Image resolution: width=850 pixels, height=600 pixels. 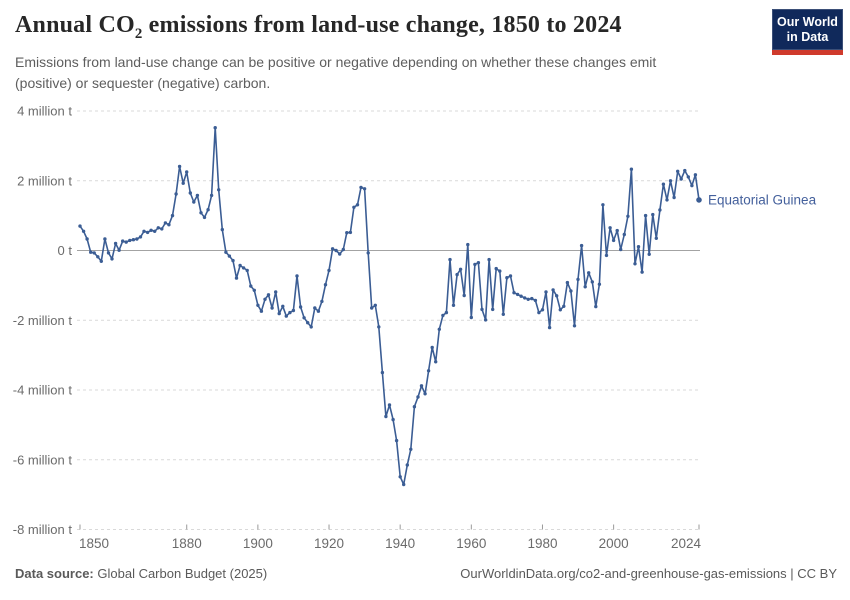 I want to click on series-label-equatorial-guinea: Equatorial Guinea, so click(x=762, y=199).